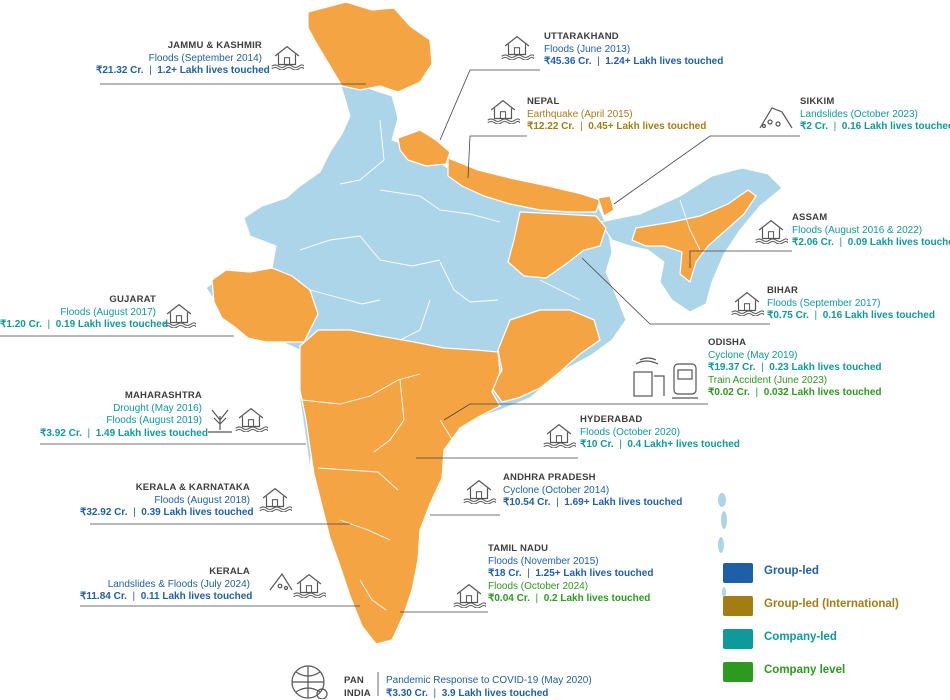 This screenshot has width=950, height=700. I want to click on train-icon, so click(685, 381).